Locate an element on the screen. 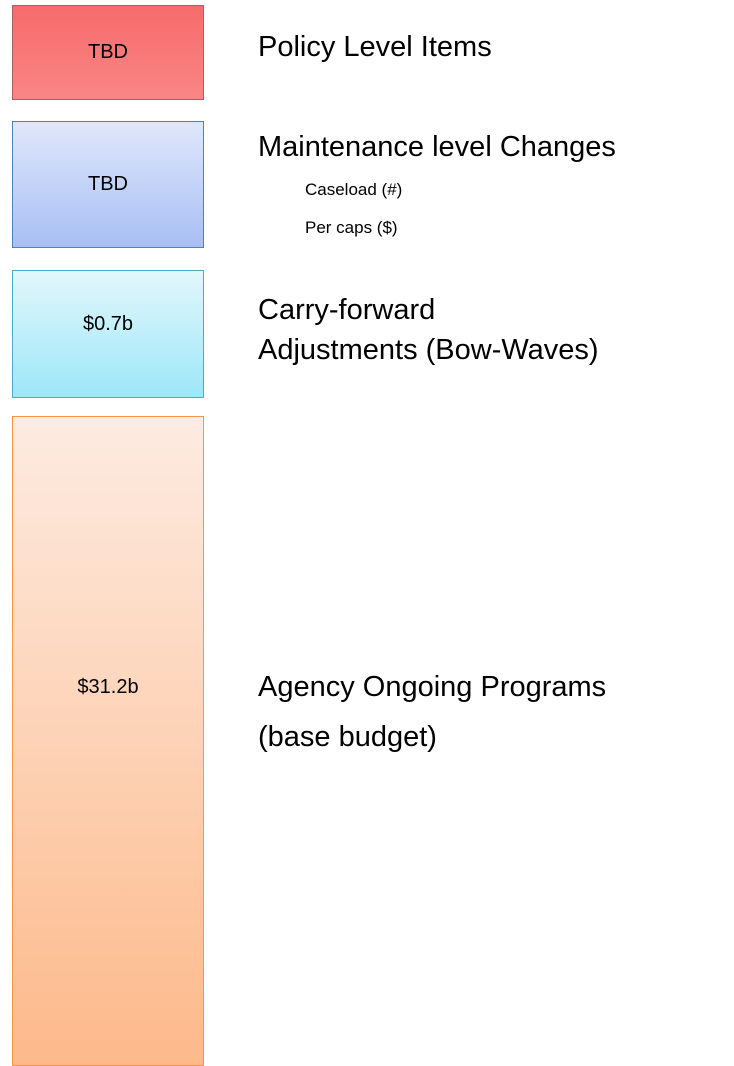 This screenshot has width=734, height=1066. block-label: Carry-forward is located at coordinates (347, 310).